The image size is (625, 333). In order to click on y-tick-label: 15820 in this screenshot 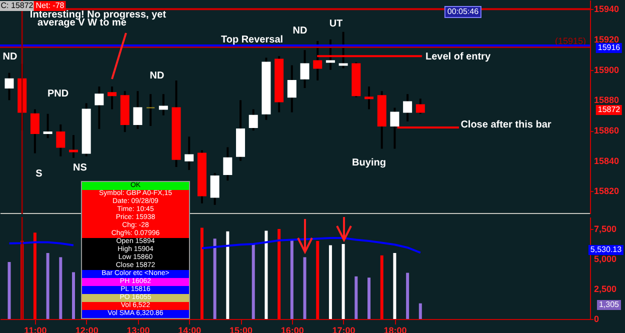, I will do `click(607, 191)`.